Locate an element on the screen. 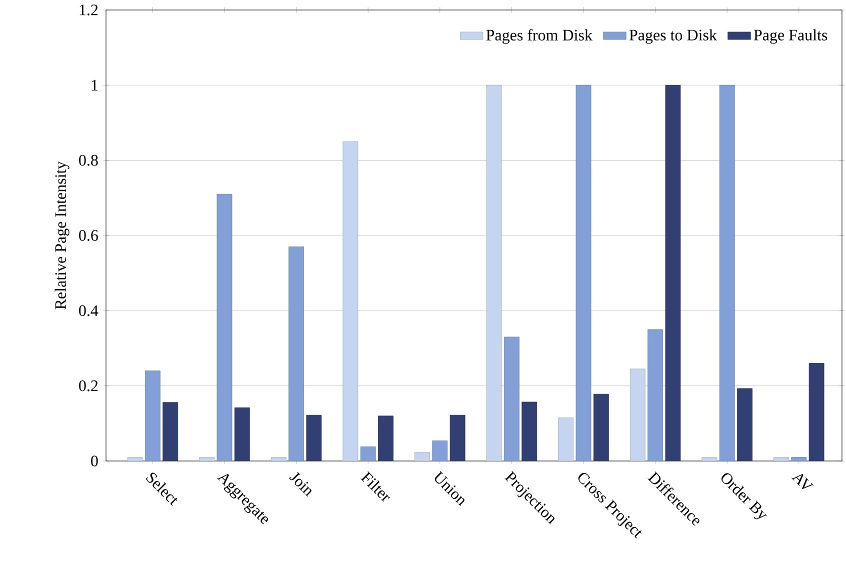 Image resolution: width=846 pixels, height=578 pixels. y-tick-label: 0.4 is located at coordinates (88, 310).